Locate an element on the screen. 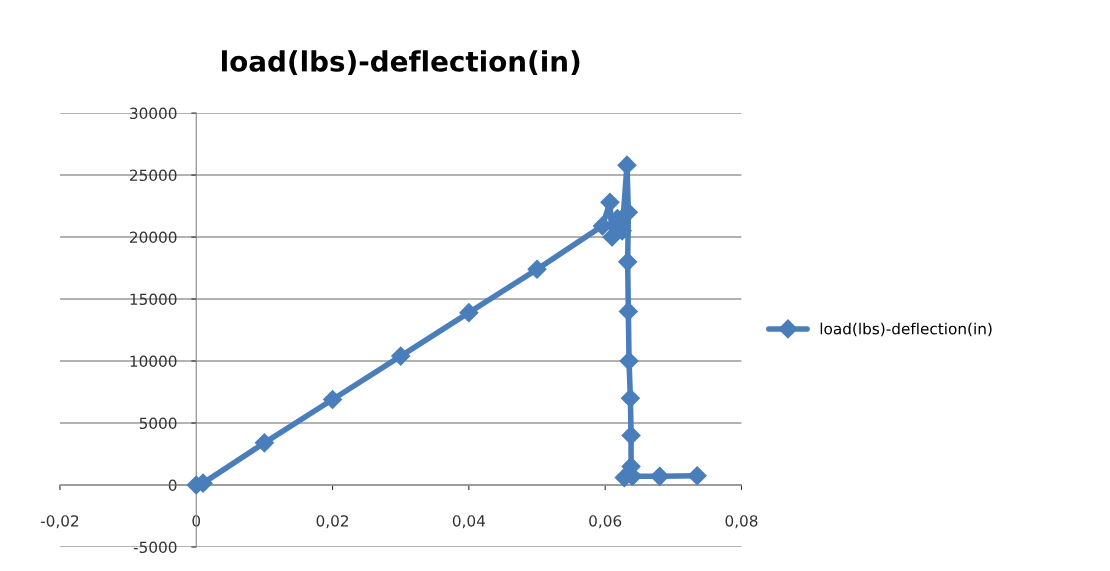 This screenshot has width=1110, height=571. y-tick-label: 25000 is located at coordinates (153, 175).